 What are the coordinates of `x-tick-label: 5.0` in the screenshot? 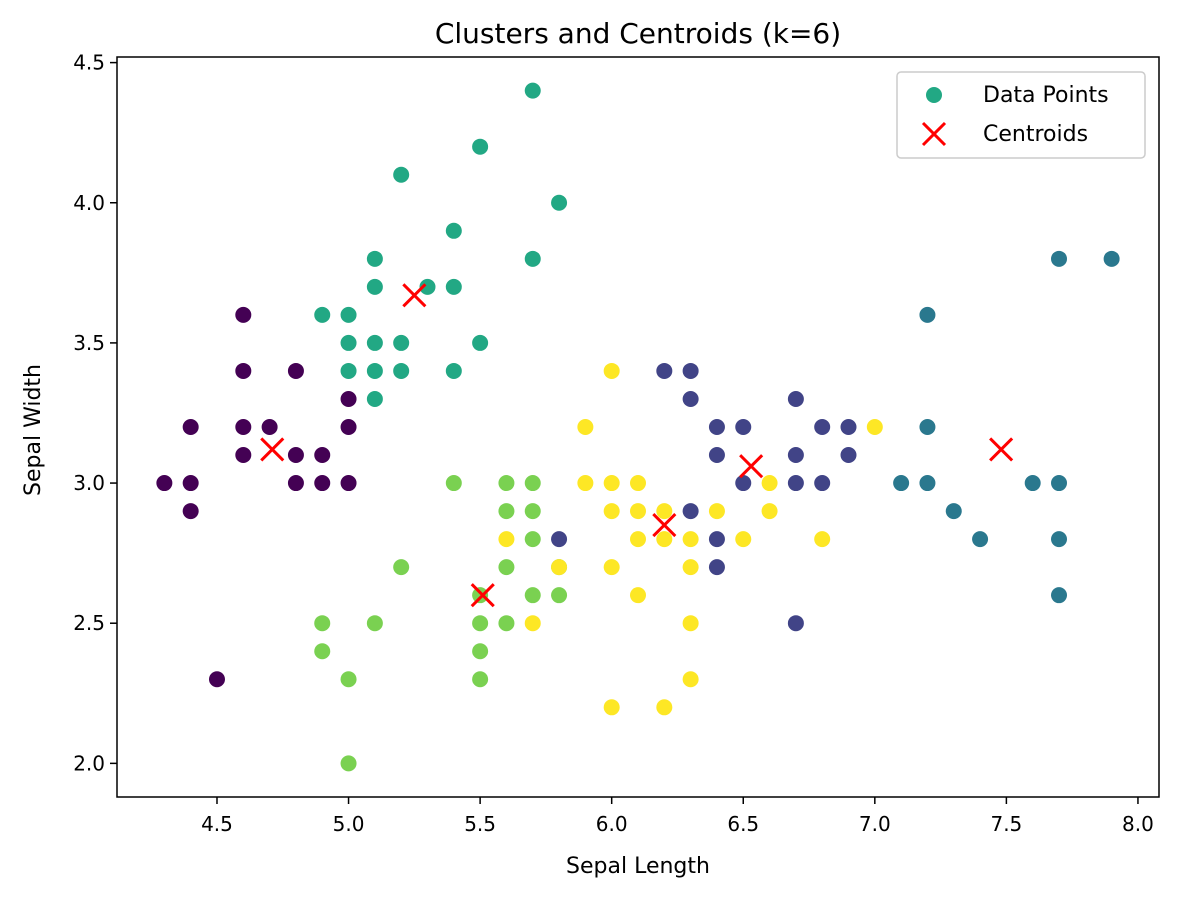 It's located at (349, 824).